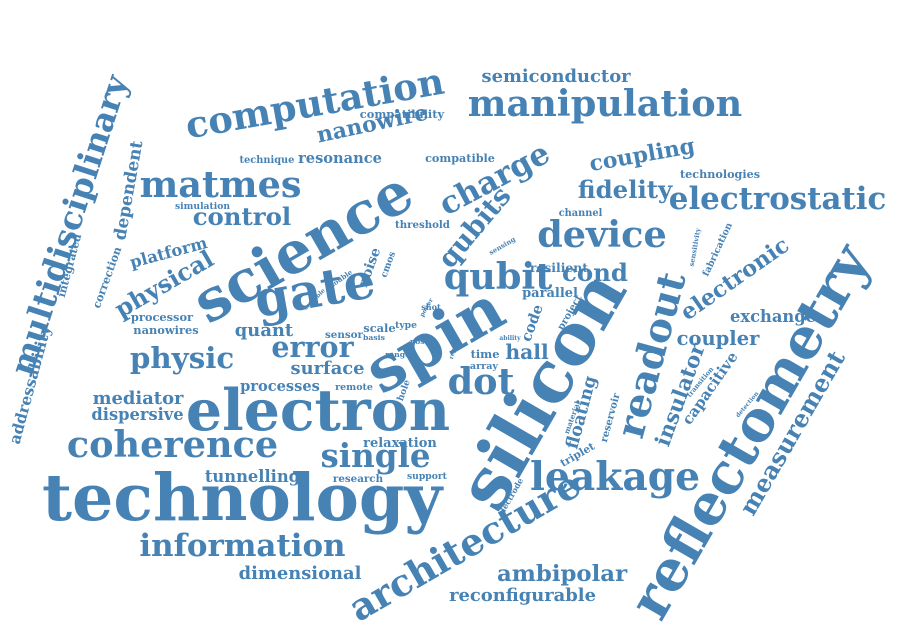 The image size is (900, 633). What do you see at coordinates (344, 334) in the screenshot?
I see `word-sensor: sensor` at bounding box center [344, 334].